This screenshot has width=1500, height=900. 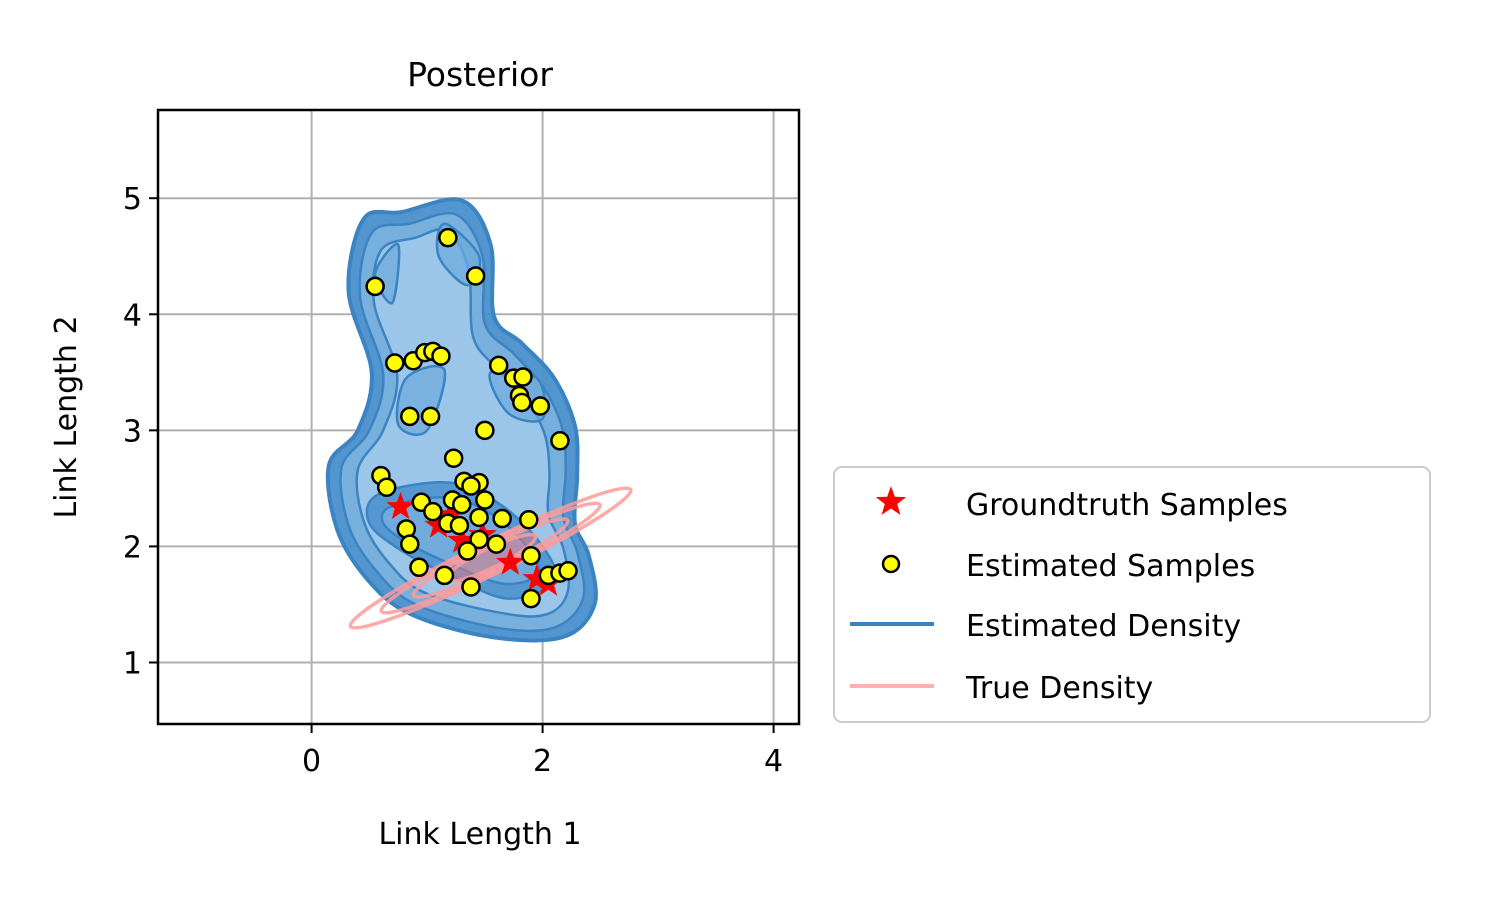 I want to click on legend-item-estimated-samples: Estimated Samples, so click(x=1068, y=566).